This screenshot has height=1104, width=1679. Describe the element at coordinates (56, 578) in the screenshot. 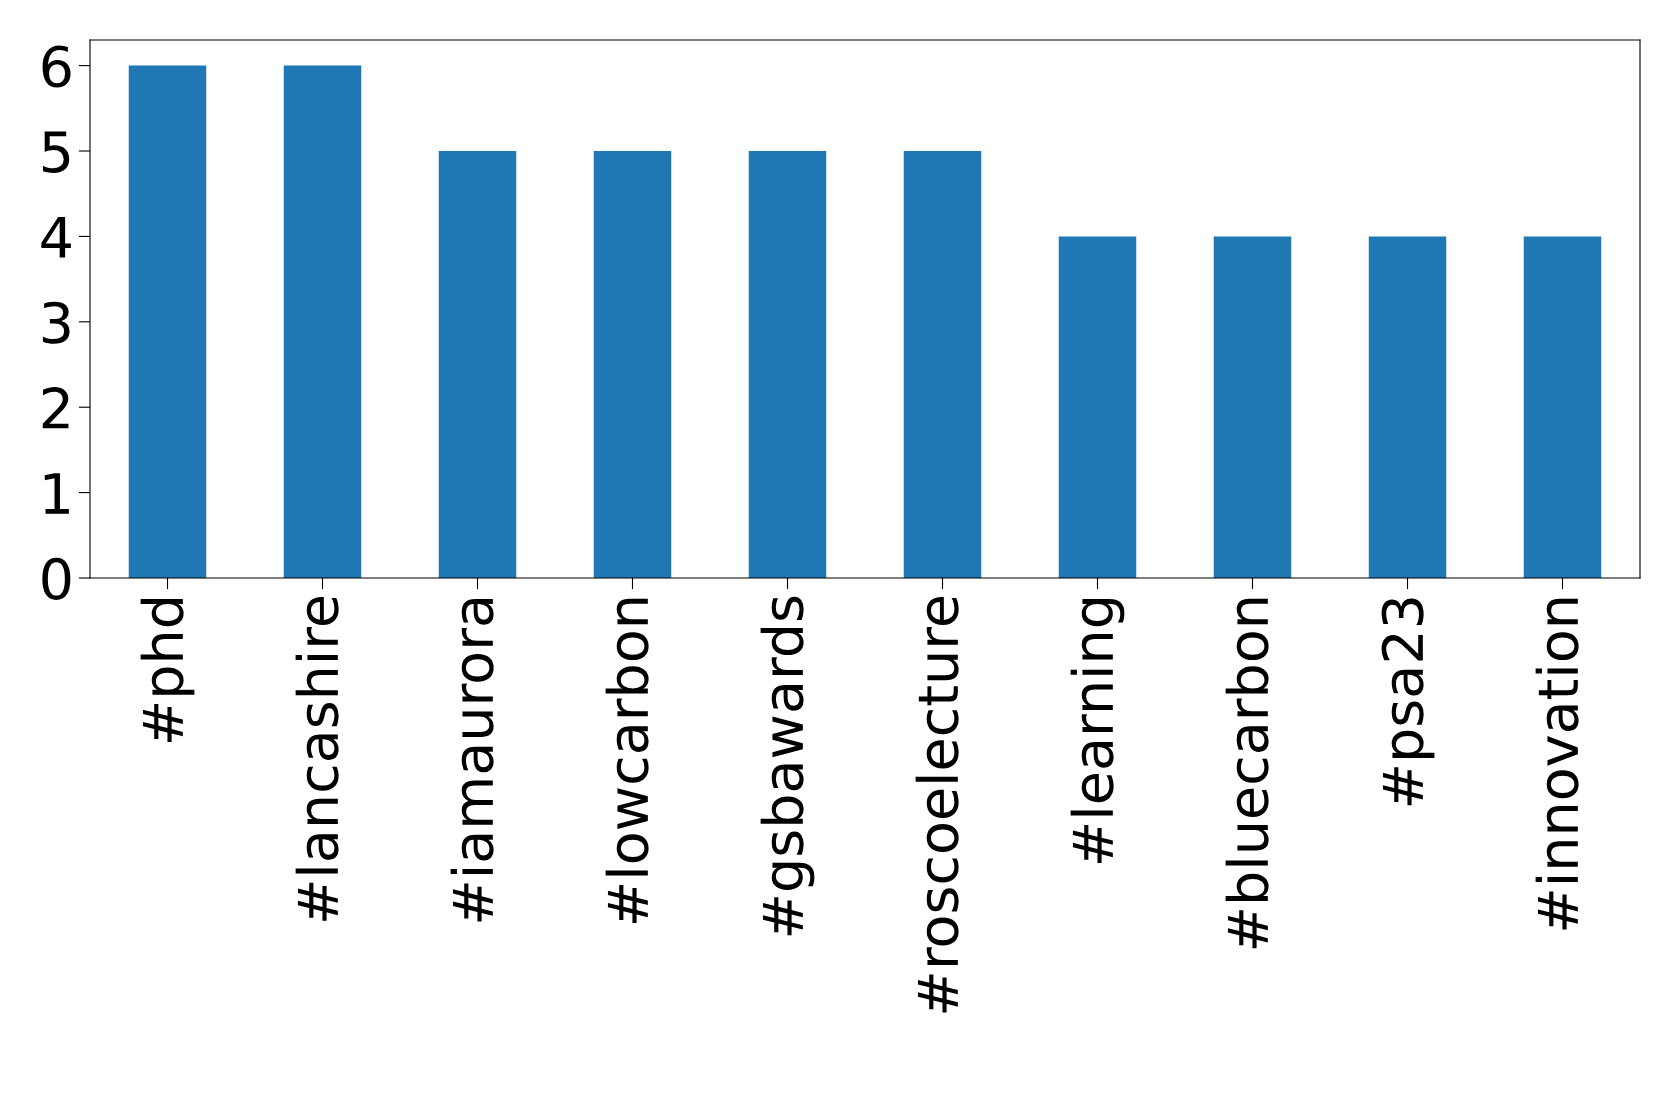

I see `y-tick-label: 0` at that location.